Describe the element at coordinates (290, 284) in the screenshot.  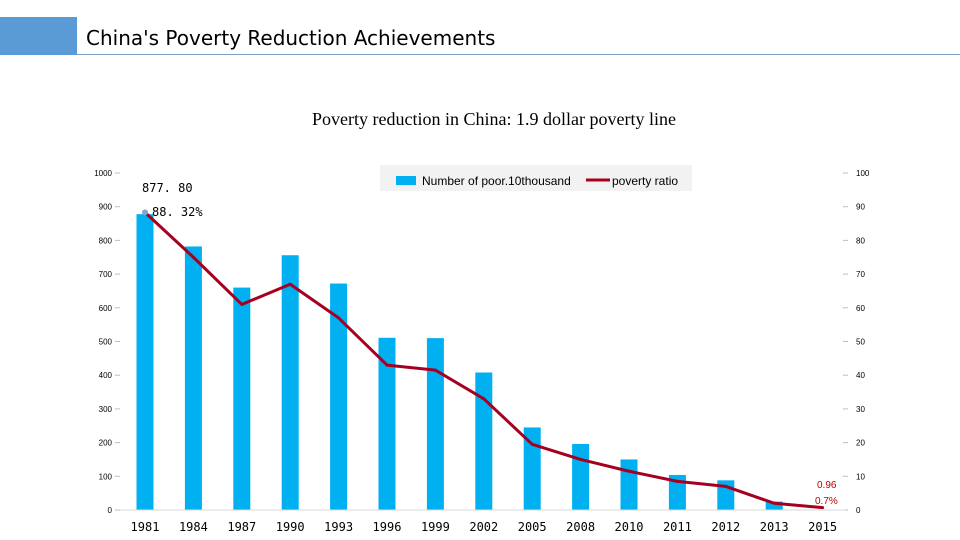
I see `ratio-point-1990` at that location.